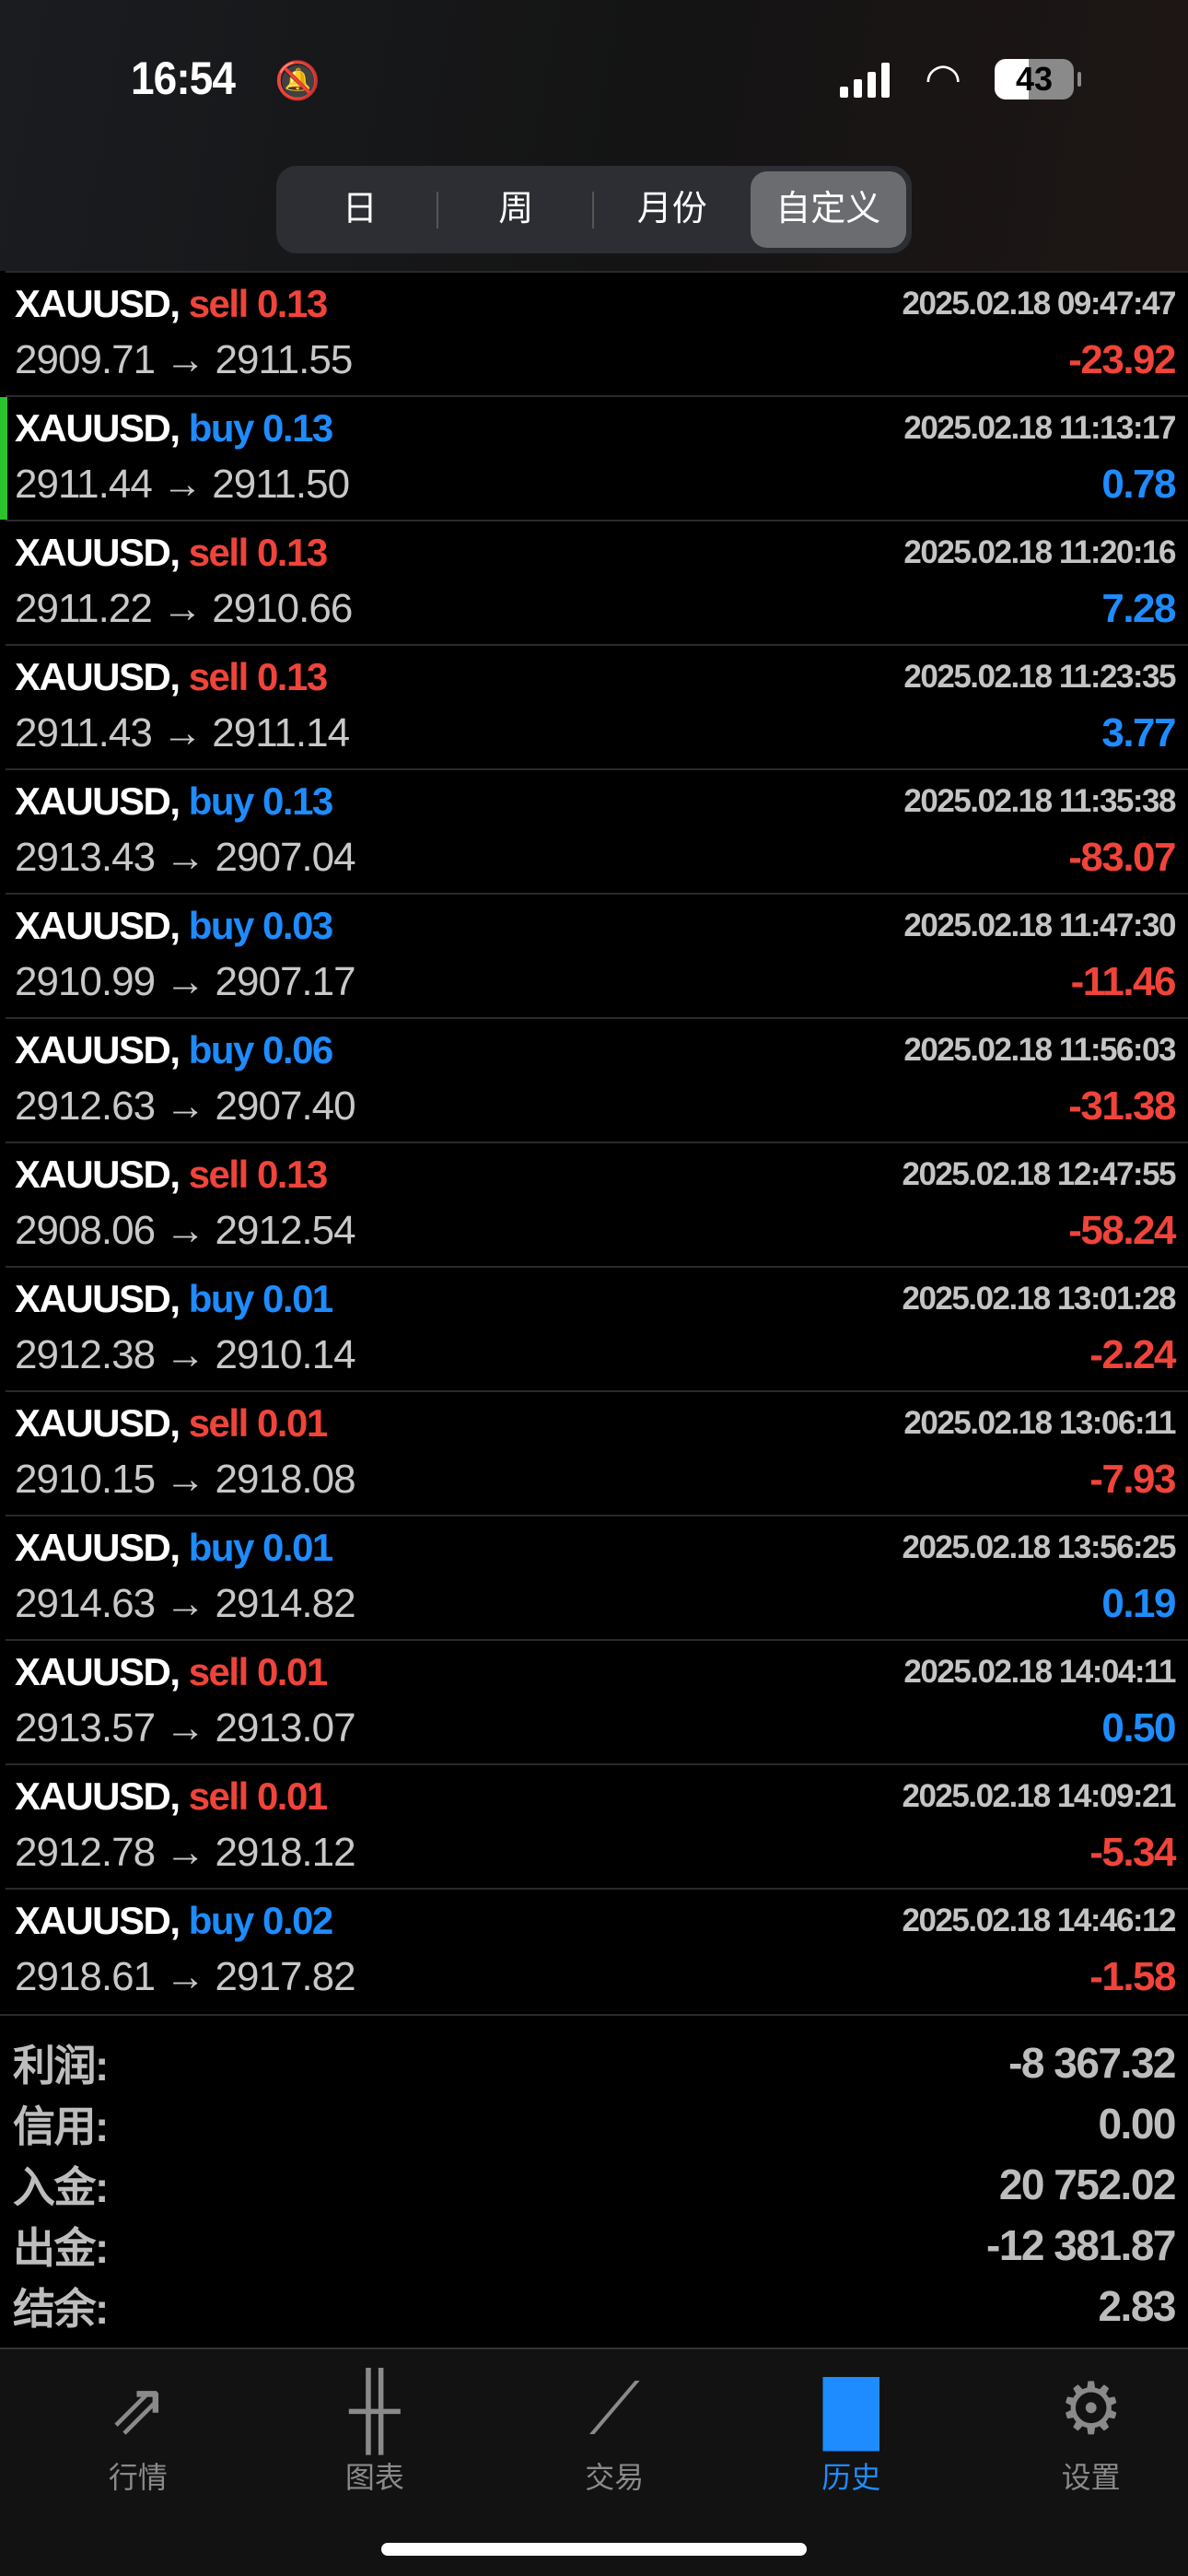 The width and height of the screenshot is (1188, 2576). Describe the element at coordinates (1091, 2408) in the screenshot. I see `gear-icon: ⚙` at that location.